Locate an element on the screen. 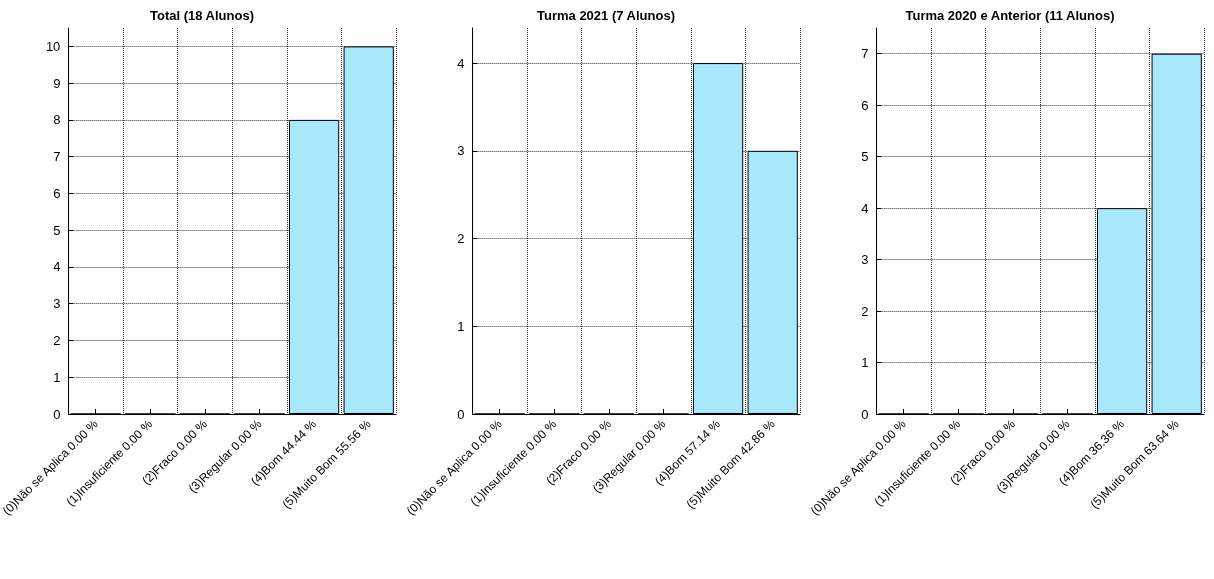 The width and height of the screenshot is (1214, 579). y-tick-label: 9 is located at coordinates (57, 83).